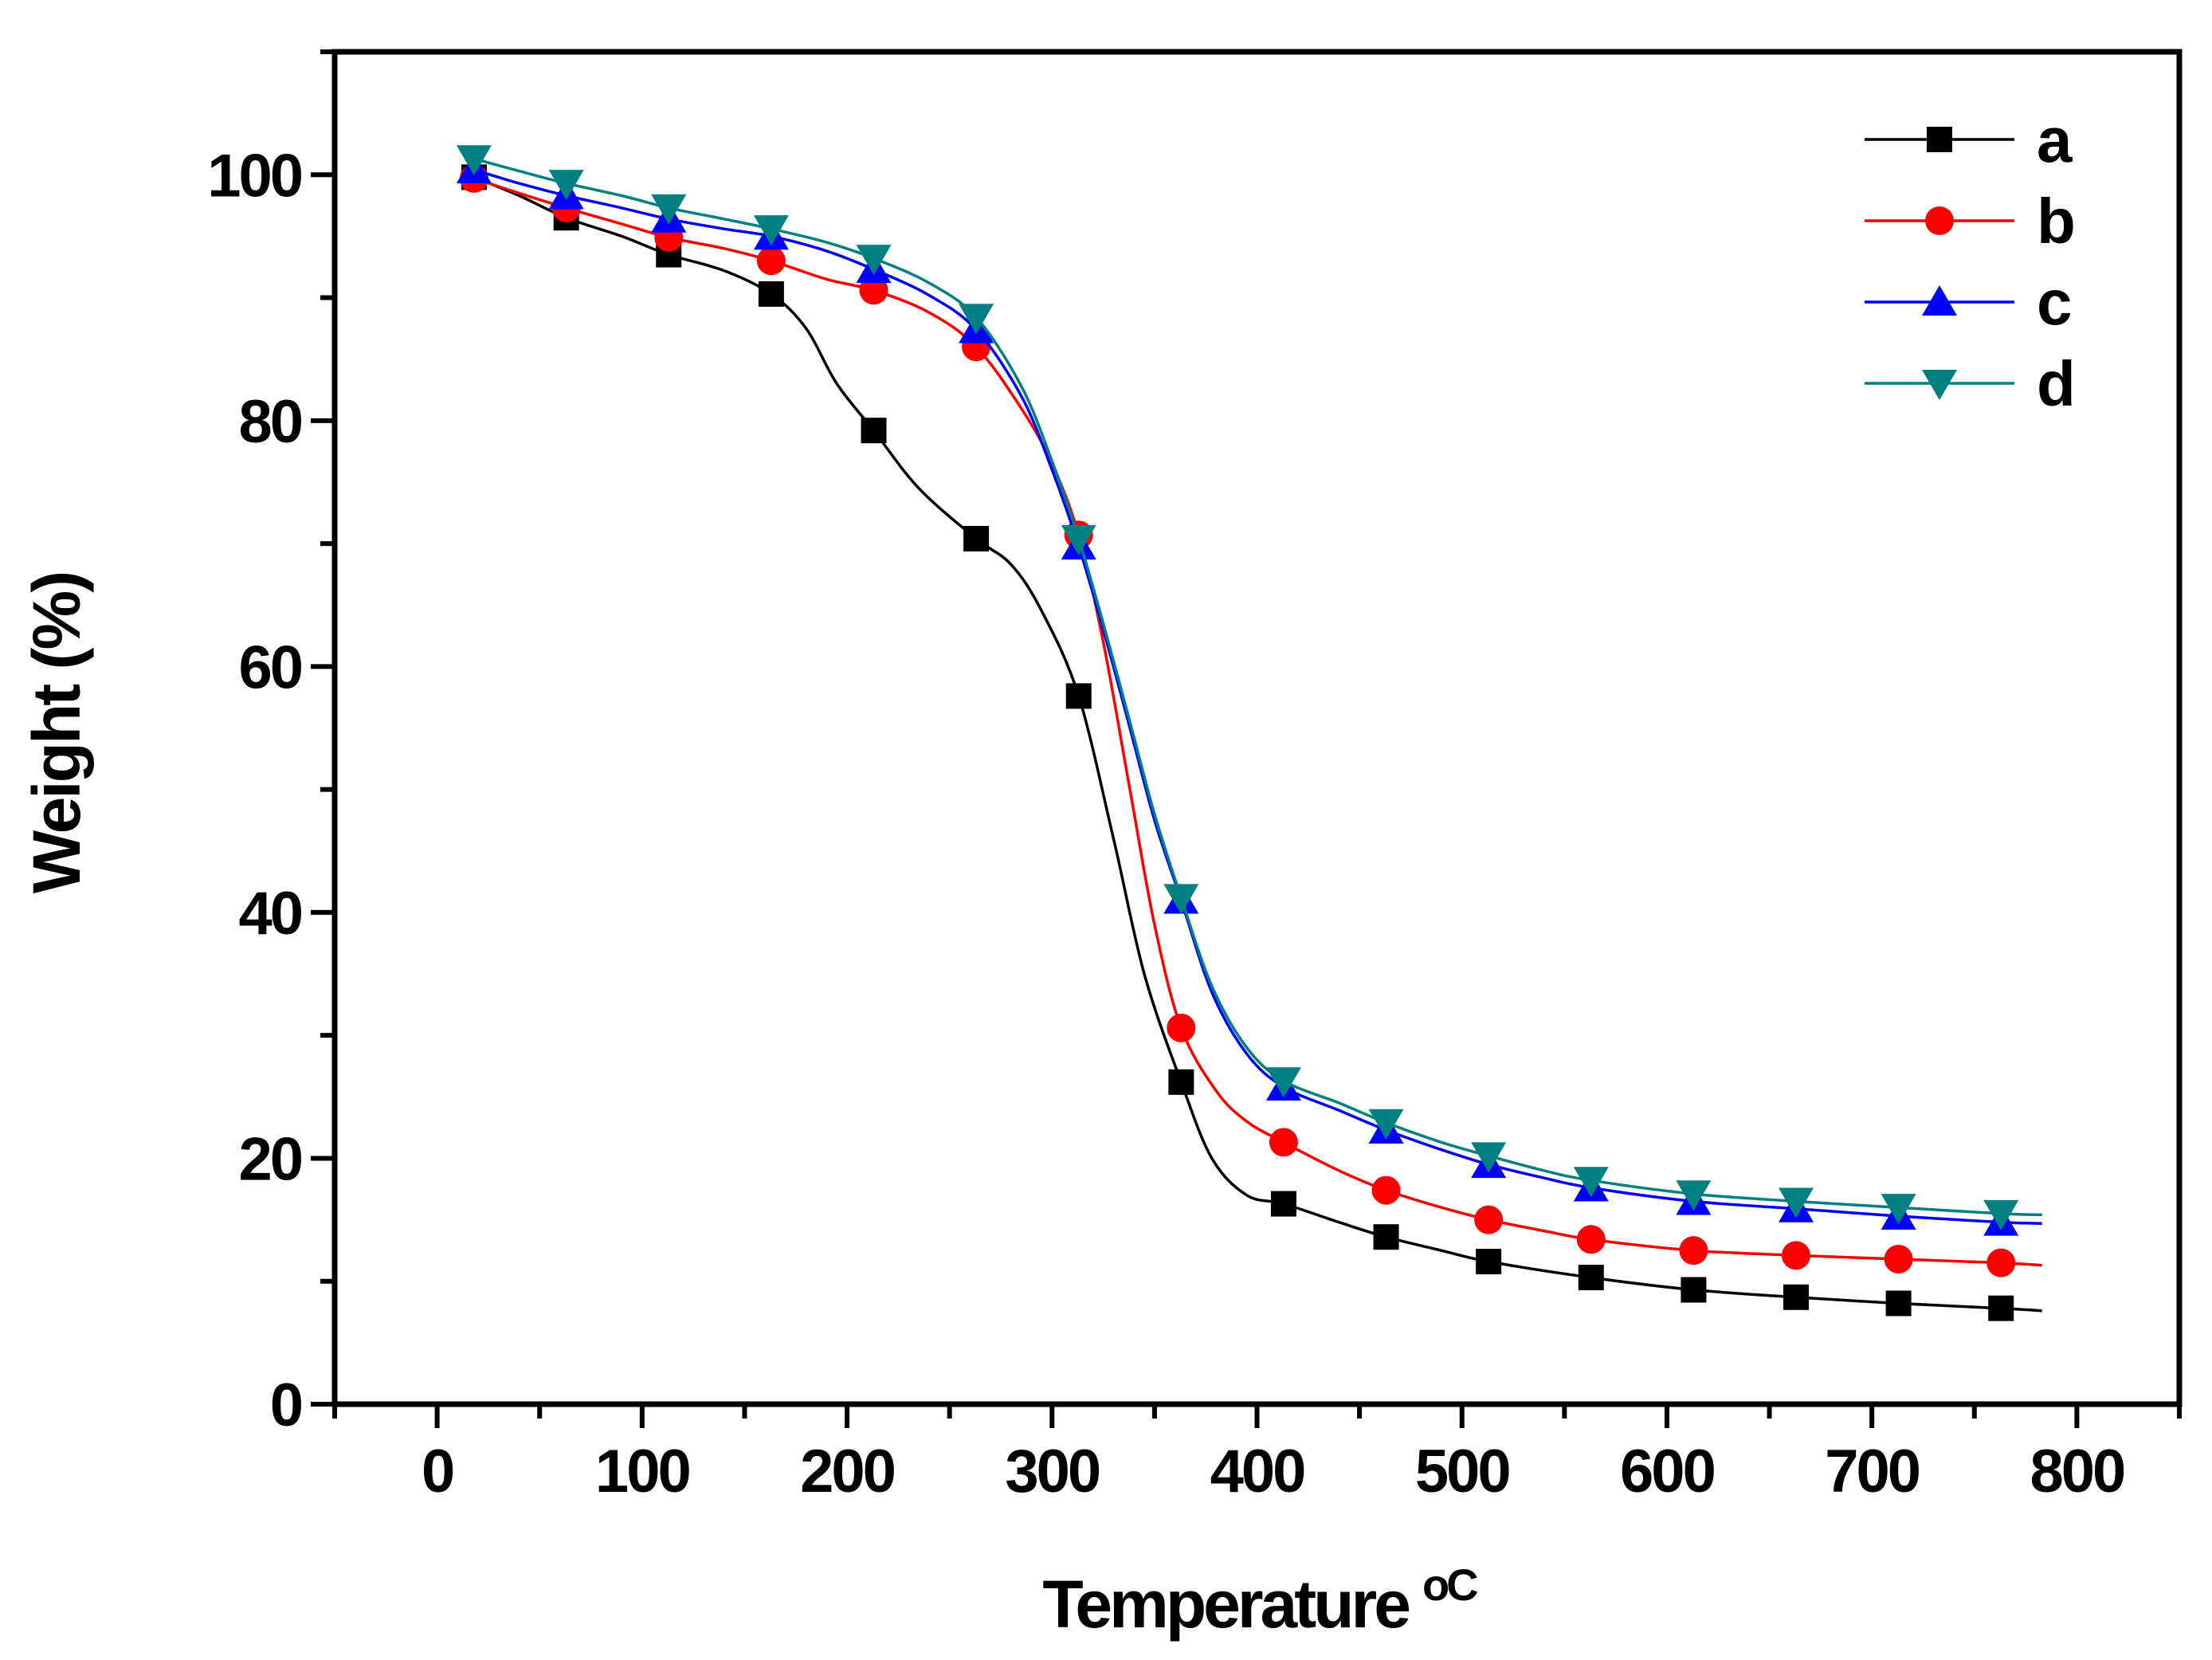 The width and height of the screenshot is (2212, 1660). Describe the element at coordinates (1667, 1471) in the screenshot. I see `x-tick-label: 600` at that location.